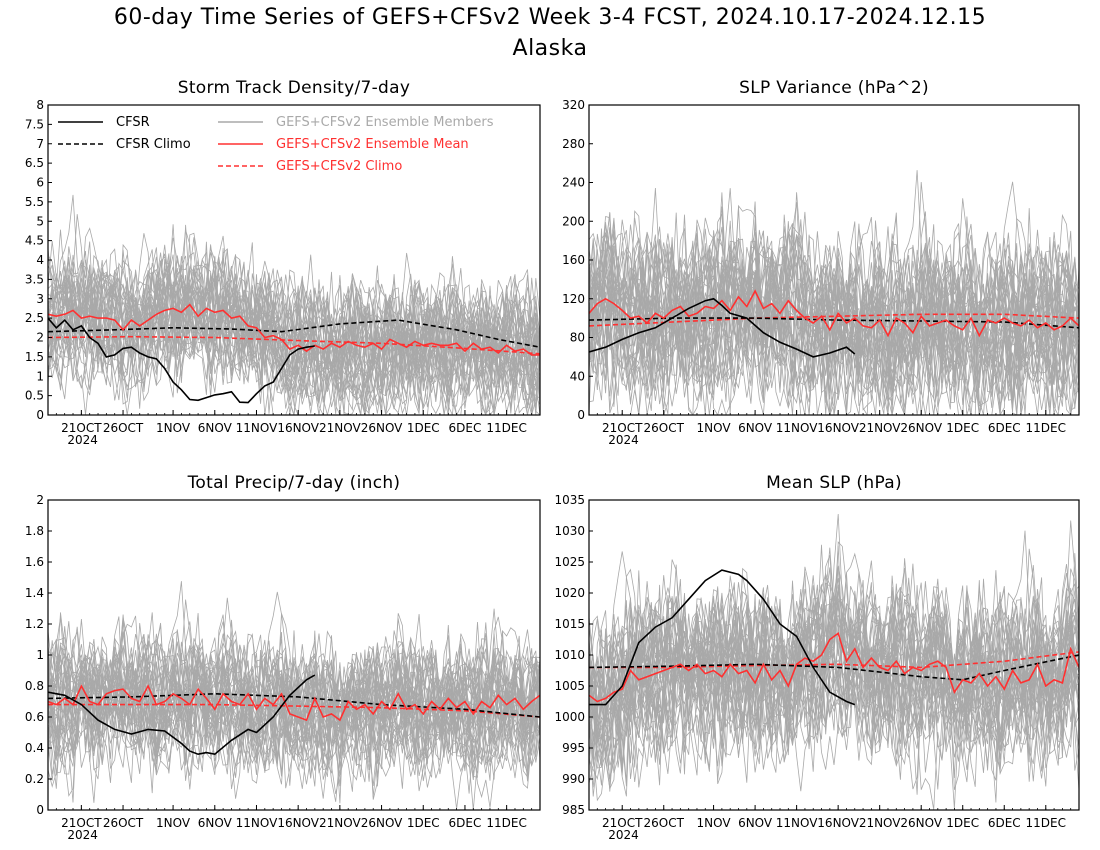 The height and width of the screenshot is (850, 1100). I want to click on series-gefs-cfsv2-climo, so click(294, 710).